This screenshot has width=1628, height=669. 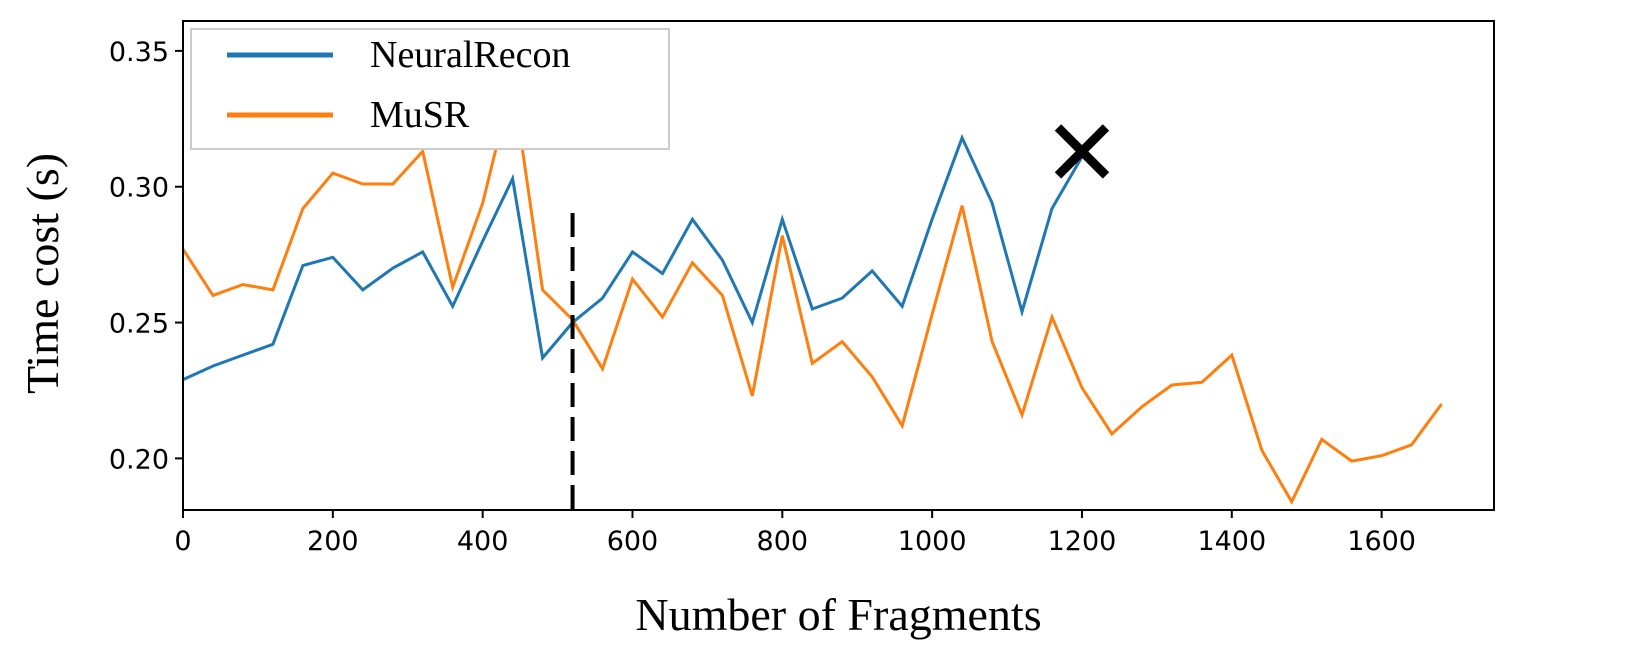 I want to click on failure-x-marker, so click(x=1082, y=151).